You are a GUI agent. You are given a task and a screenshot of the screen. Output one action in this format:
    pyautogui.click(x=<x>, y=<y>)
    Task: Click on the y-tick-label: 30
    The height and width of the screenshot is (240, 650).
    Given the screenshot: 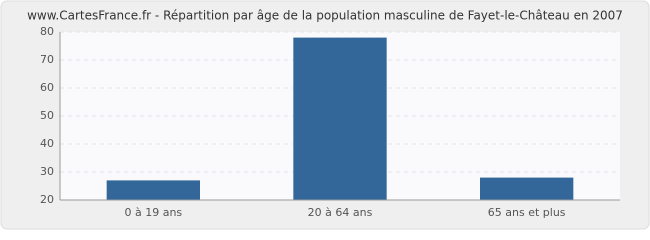 What is the action you would take?
    pyautogui.click(x=47, y=171)
    